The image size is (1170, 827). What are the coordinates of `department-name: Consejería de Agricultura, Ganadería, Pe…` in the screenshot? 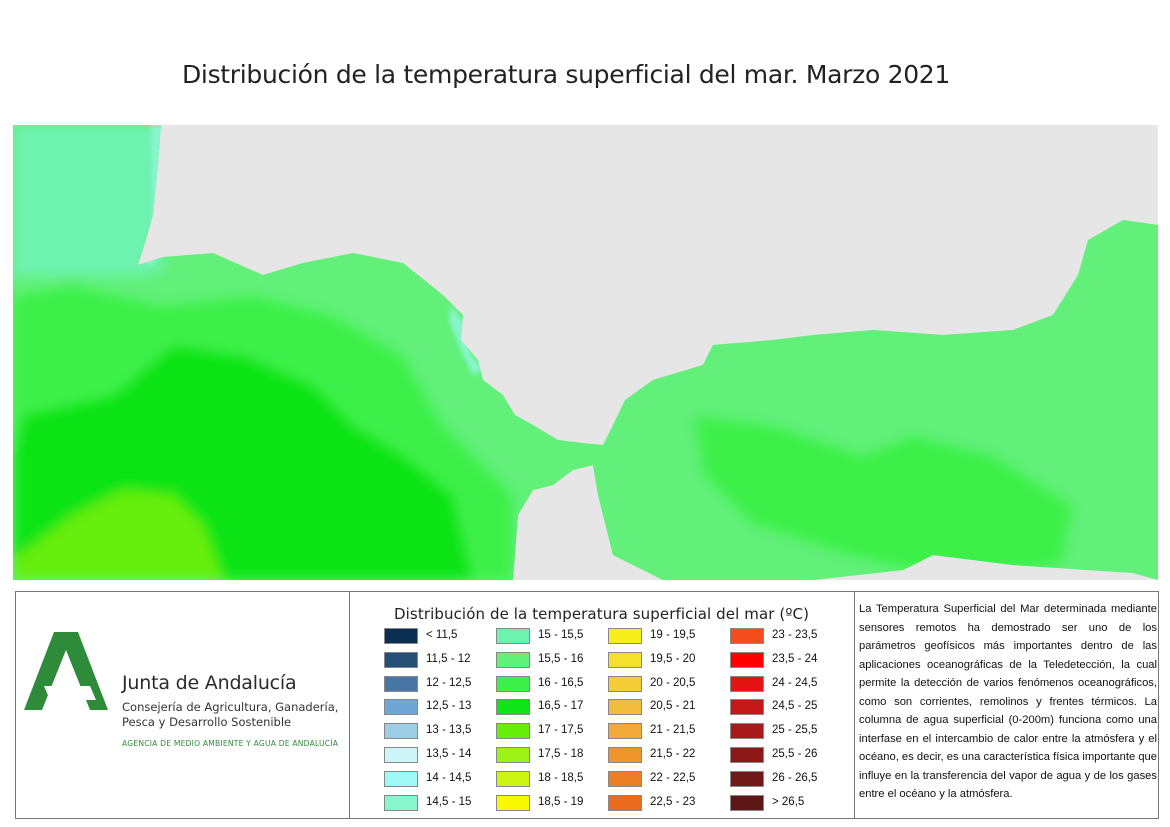 It's located at (230, 715).